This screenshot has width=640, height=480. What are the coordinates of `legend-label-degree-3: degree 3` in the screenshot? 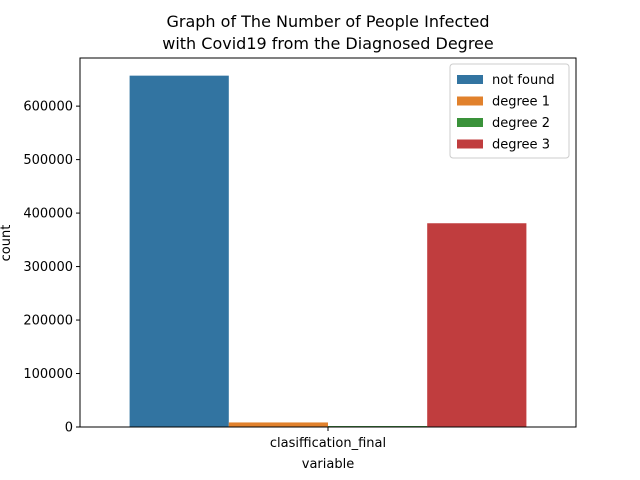 It's located at (521, 145).